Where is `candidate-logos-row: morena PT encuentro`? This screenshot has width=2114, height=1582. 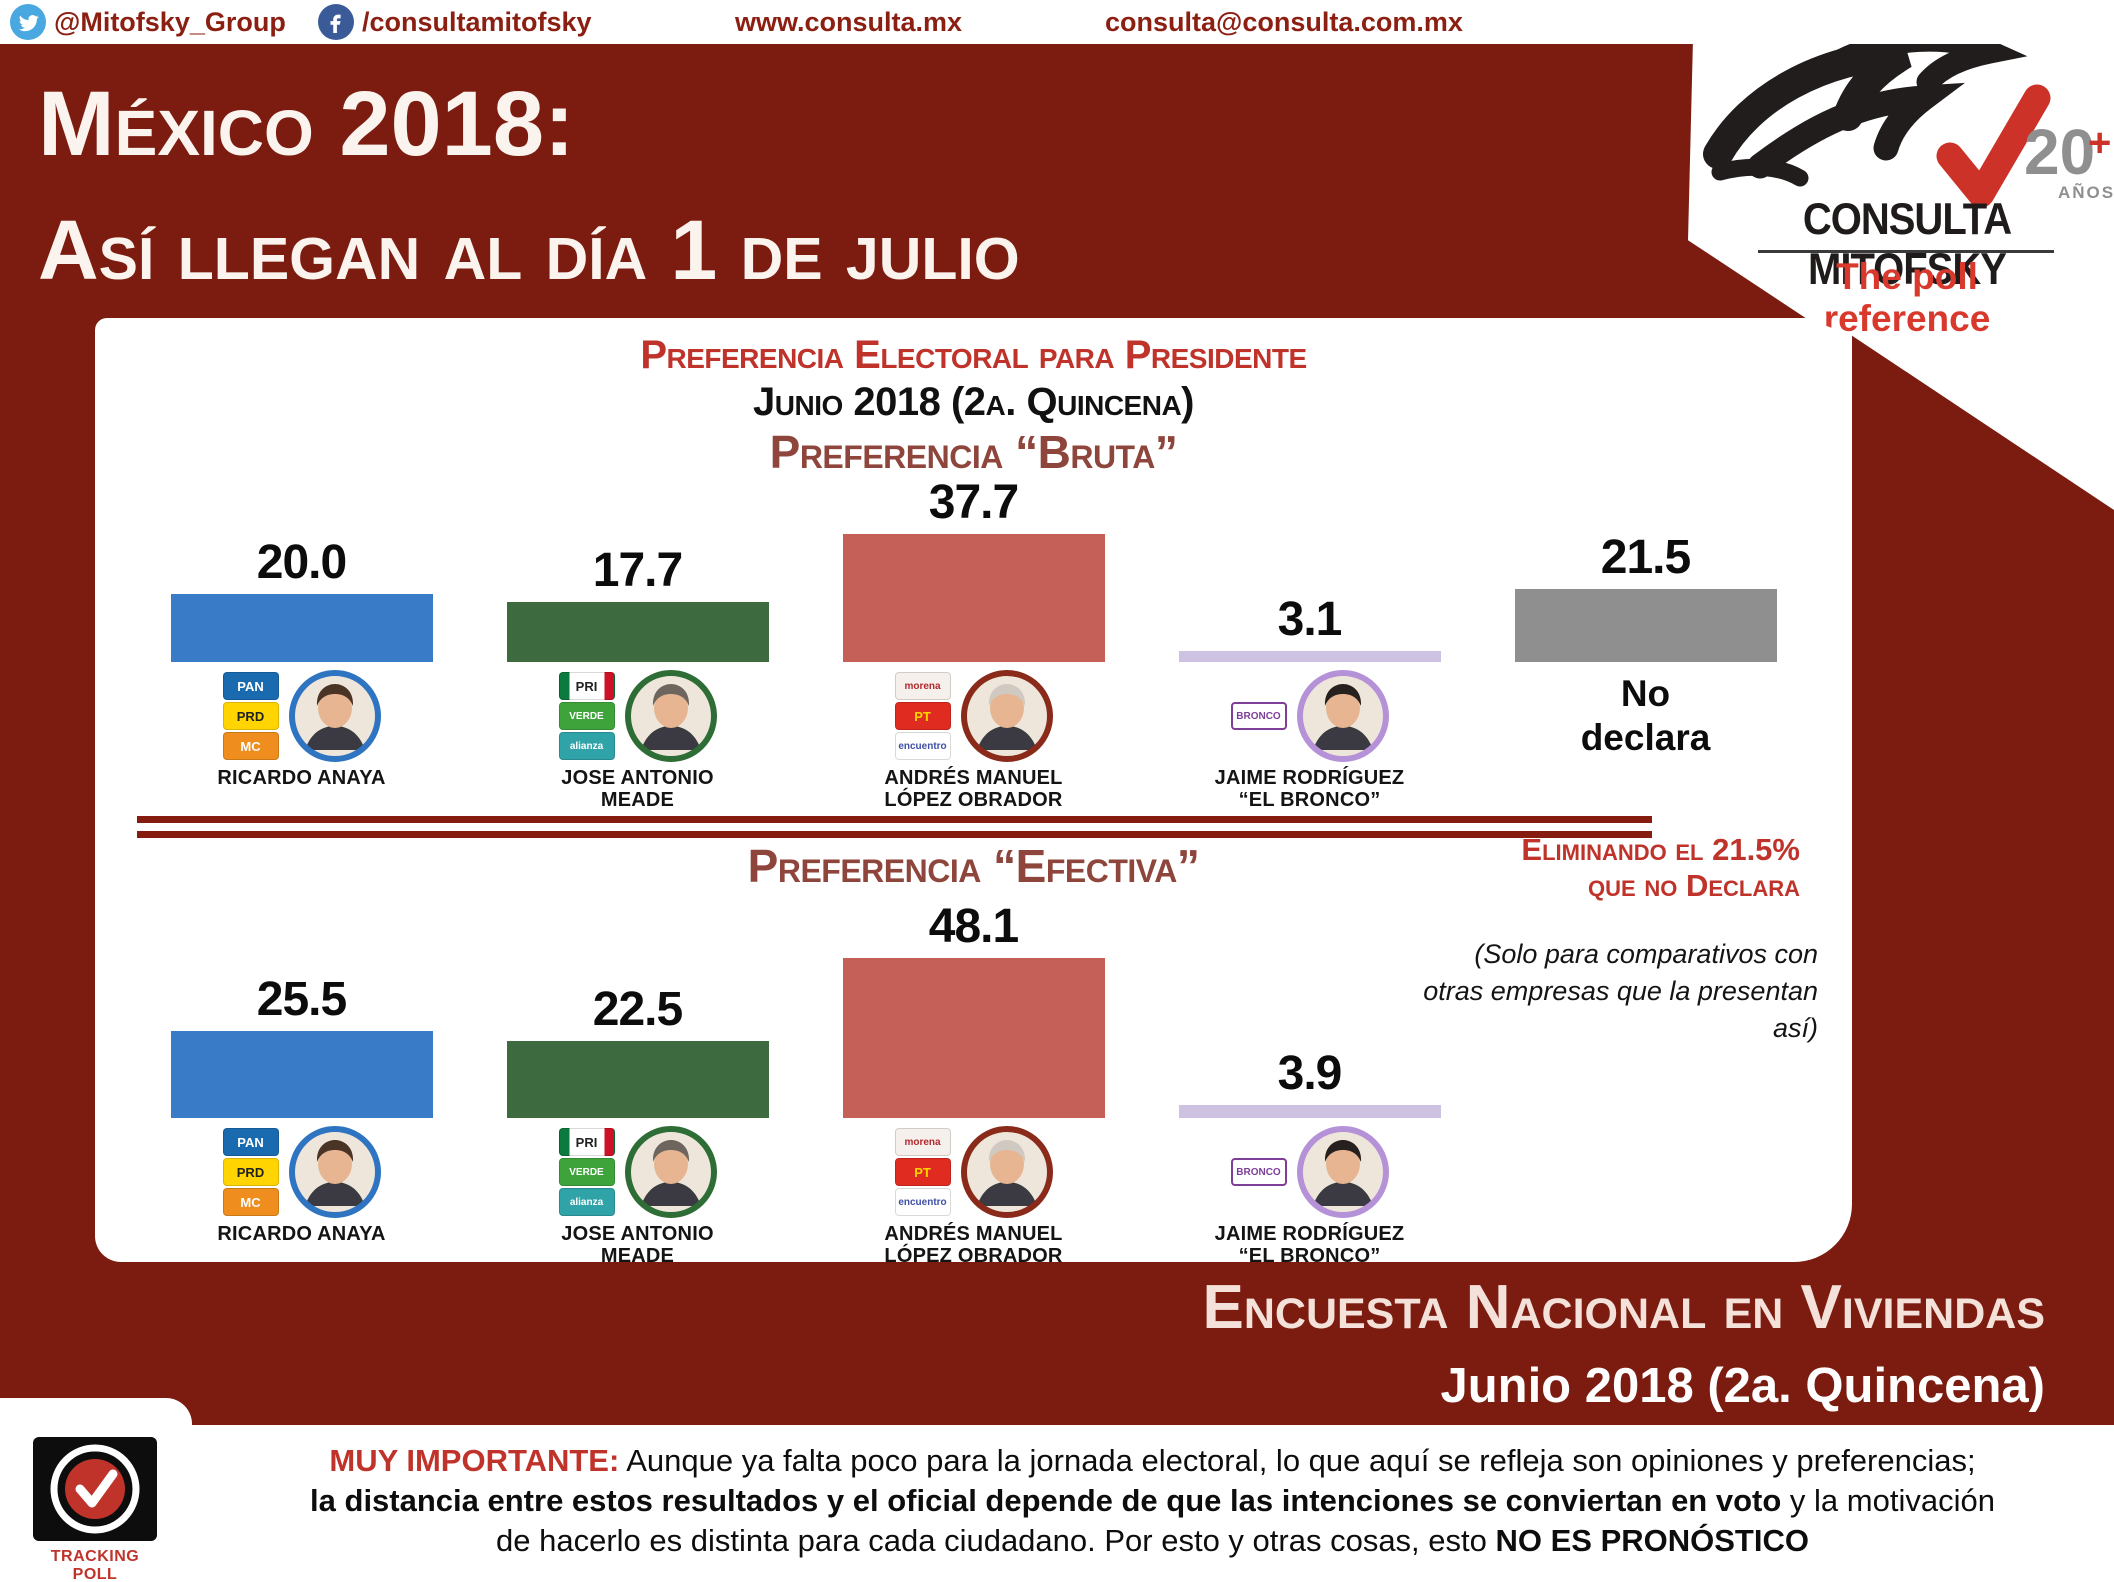
candidate-logos-row: morena PT encuentro is located at coordinates (973, 1172).